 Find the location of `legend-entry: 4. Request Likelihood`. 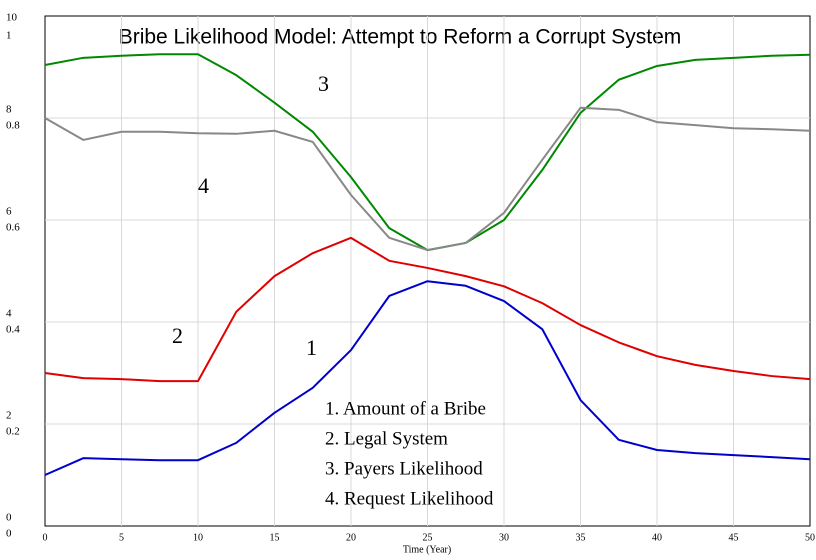

legend-entry: 4. Request Likelihood is located at coordinates (409, 498).